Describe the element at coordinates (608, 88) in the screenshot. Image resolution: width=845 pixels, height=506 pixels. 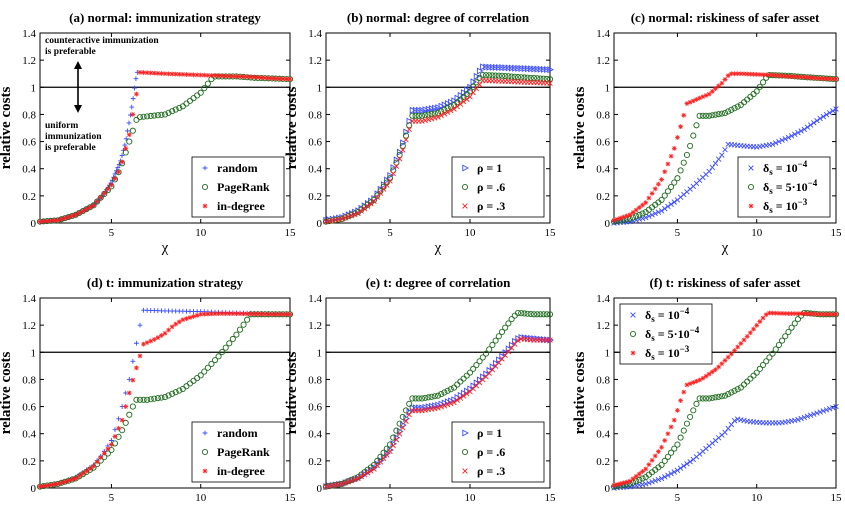
I see `y-tick-label: 1` at that location.